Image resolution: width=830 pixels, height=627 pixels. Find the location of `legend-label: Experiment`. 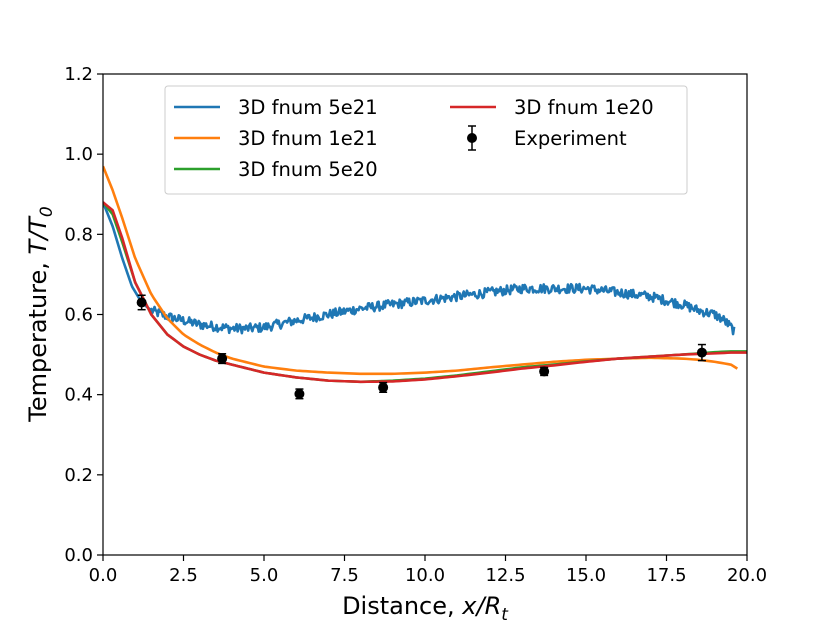

legend-label: Experiment is located at coordinates (570, 138).